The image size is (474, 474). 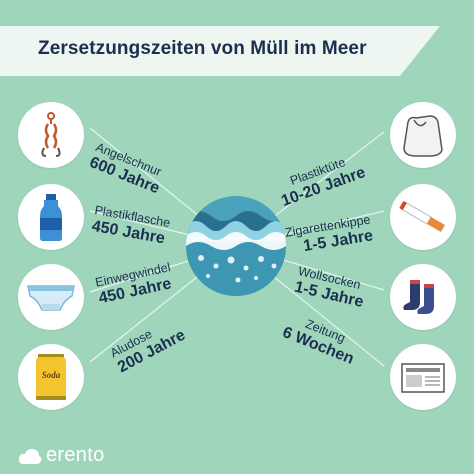 I want to click on diaper-icon, so click(x=51, y=297).